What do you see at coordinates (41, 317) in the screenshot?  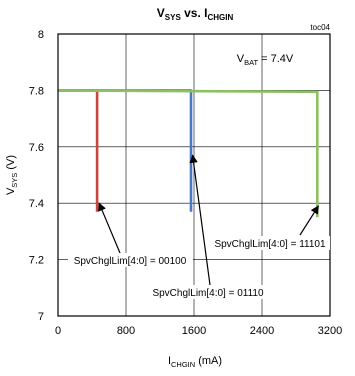 I see `y-tick-label: 7` at bounding box center [41, 317].